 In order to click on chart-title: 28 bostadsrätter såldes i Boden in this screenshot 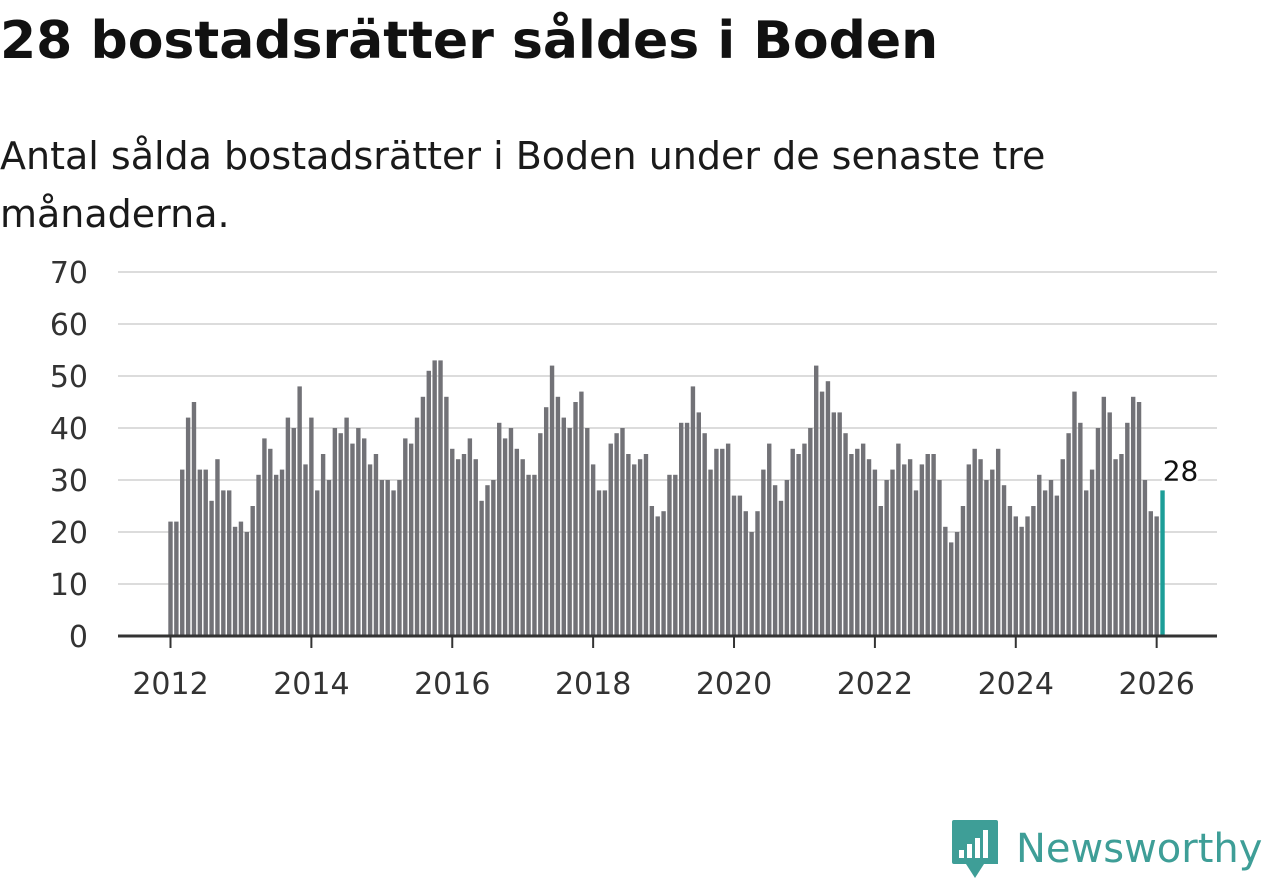, I will do `click(469, 41)`.